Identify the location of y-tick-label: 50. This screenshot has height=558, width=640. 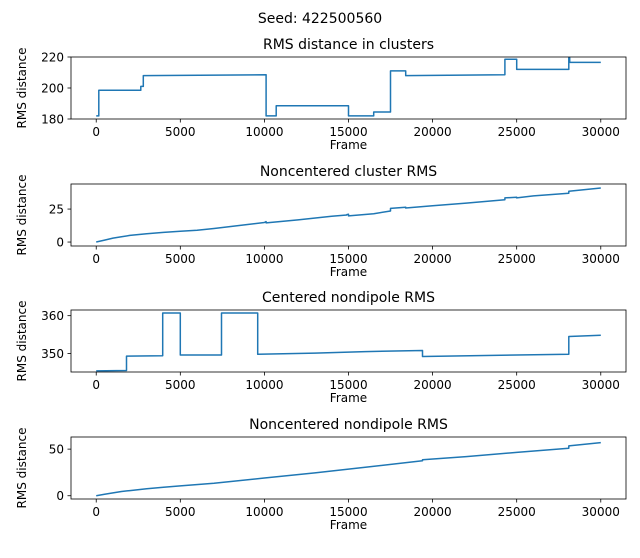
(56, 450).